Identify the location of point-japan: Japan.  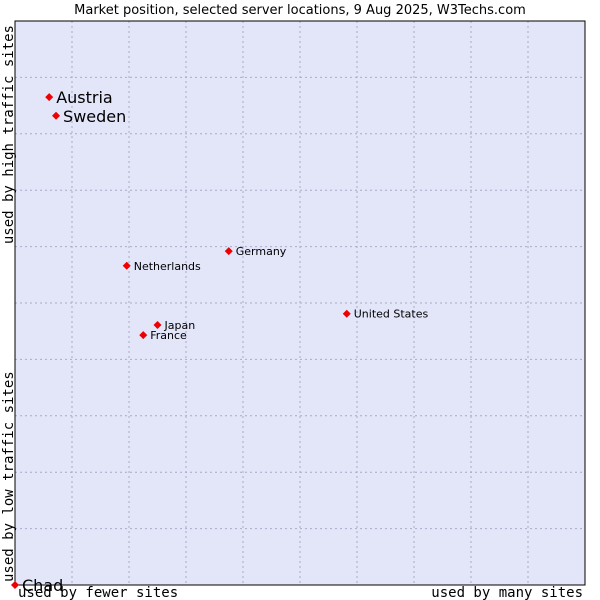
(174, 325).